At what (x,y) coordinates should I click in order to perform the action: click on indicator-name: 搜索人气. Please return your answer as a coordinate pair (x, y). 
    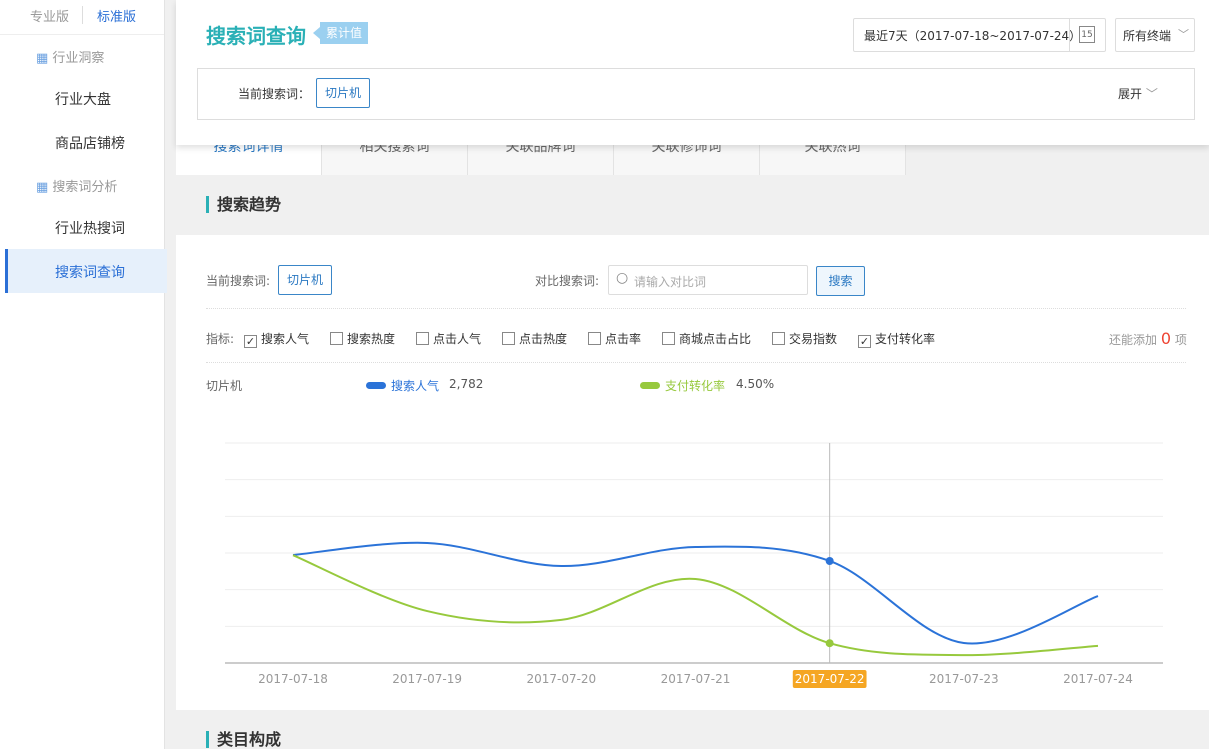
    Looking at the image, I should click on (285, 339).